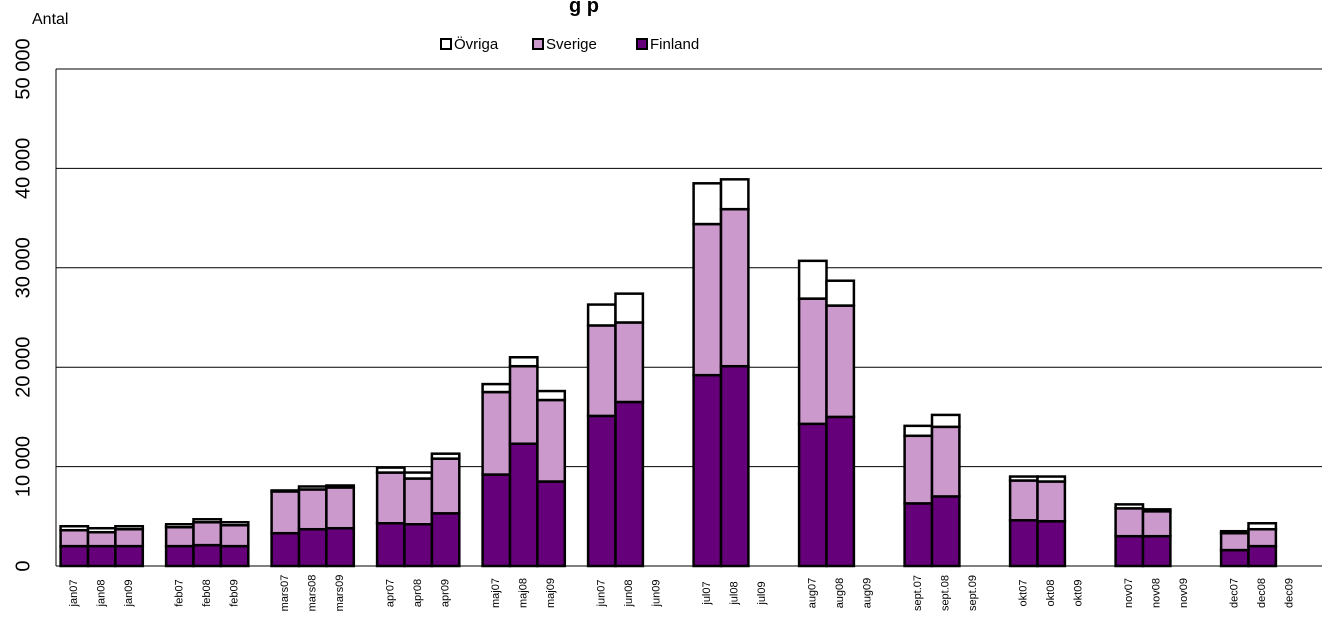 The width and height of the screenshot is (1322, 618). What do you see at coordinates (602, 594) in the screenshot?
I see `x-tick-label: jun07` at bounding box center [602, 594].